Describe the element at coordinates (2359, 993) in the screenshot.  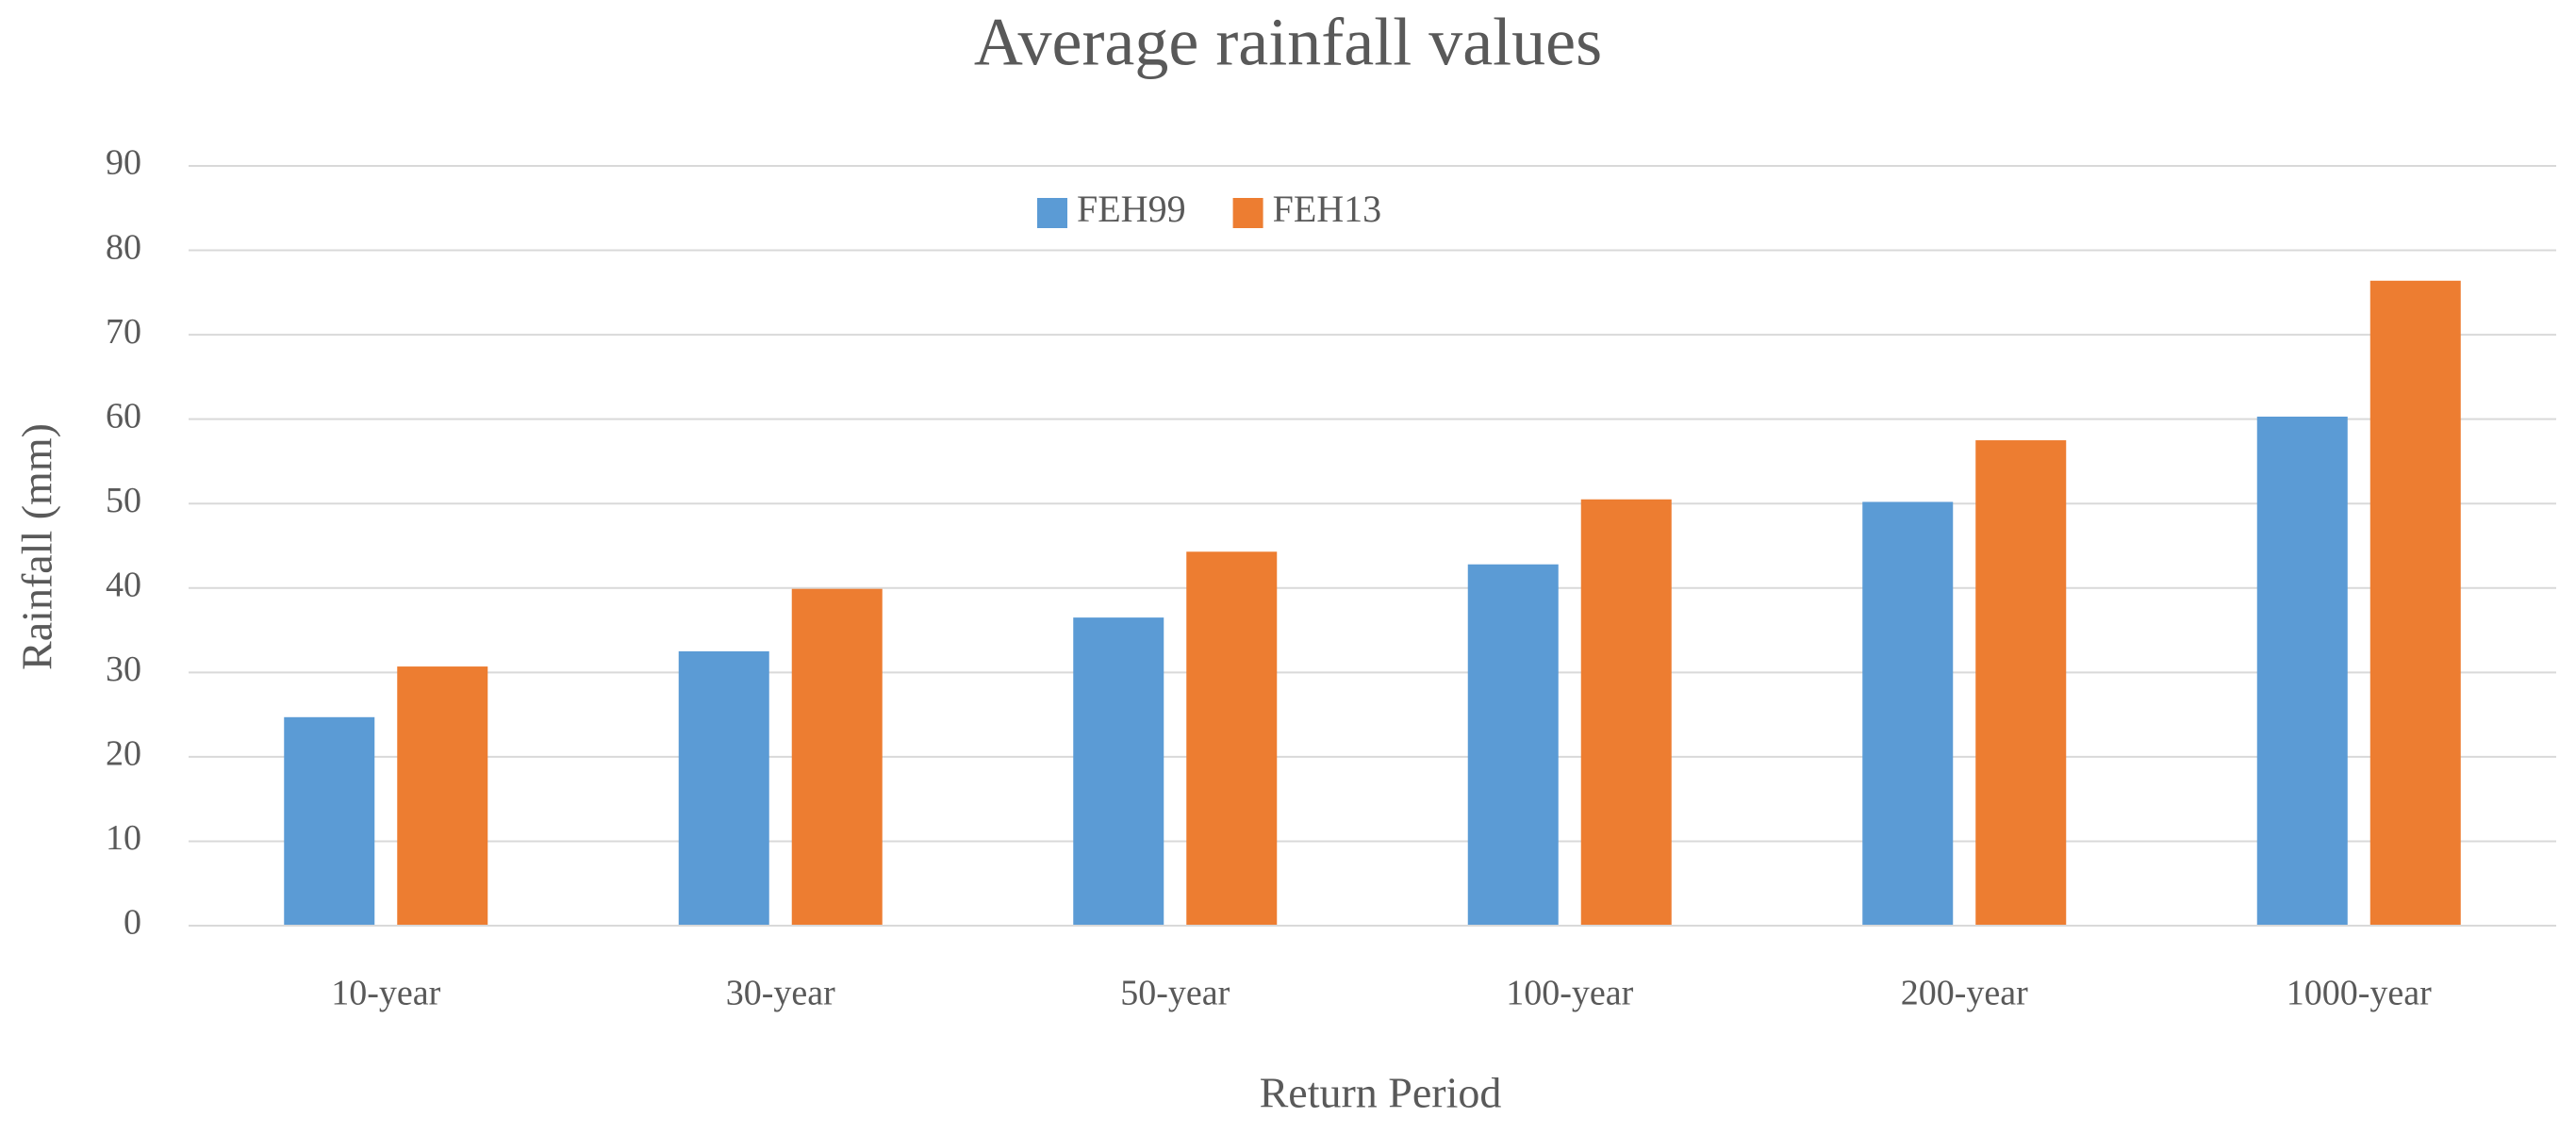
I see `x-tick-label: 1000-year` at that location.